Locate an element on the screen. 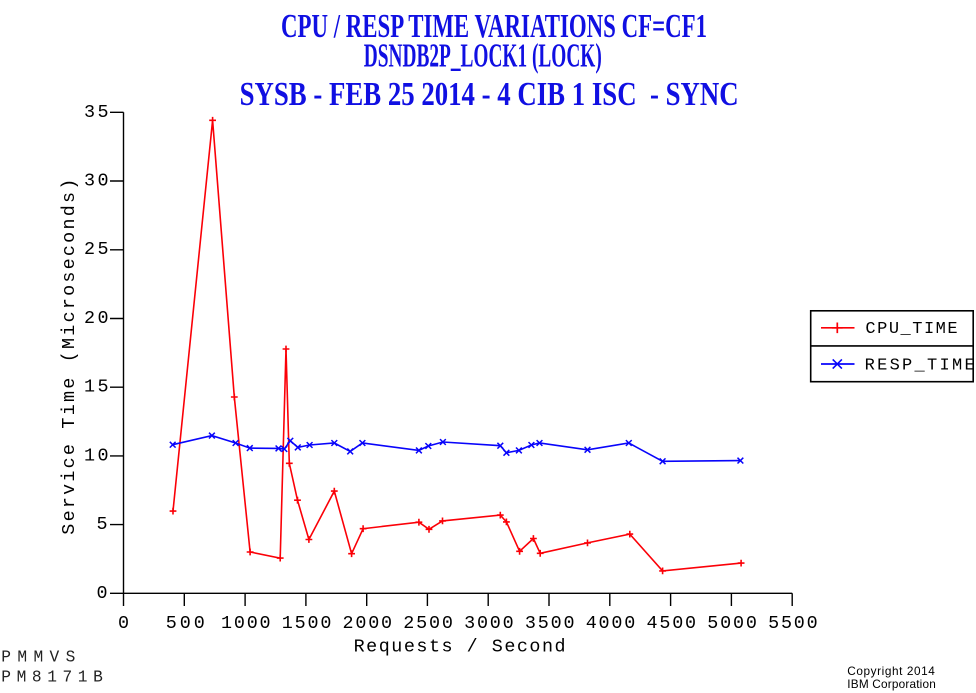 This screenshot has height=693, width=976. svg-text: Copyright 2014 is located at coordinates (891, 671).